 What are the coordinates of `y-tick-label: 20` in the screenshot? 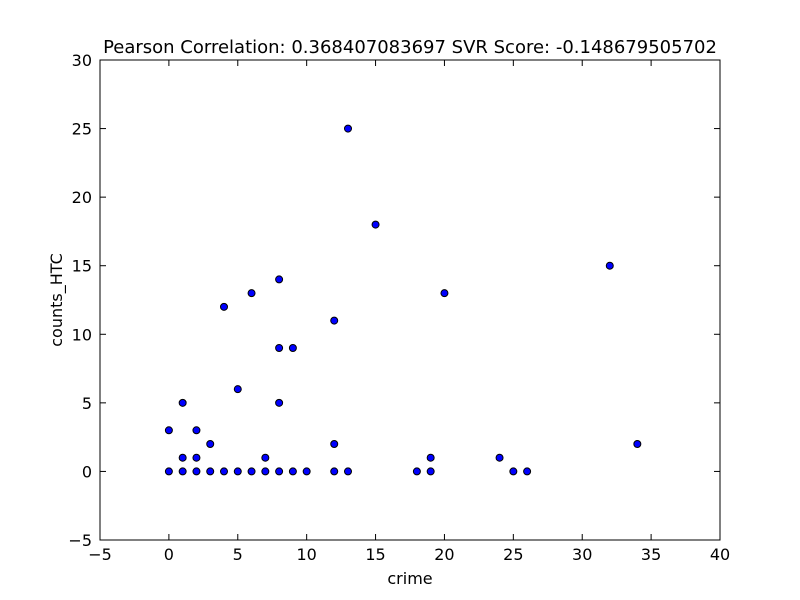 It's located at (82, 197).